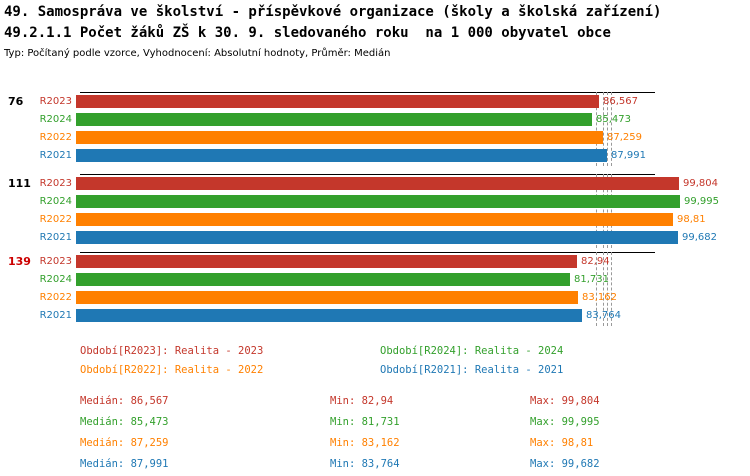 The height and width of the screenshot is (476, 750). Describe the element at coordinates (124, 464) in the screenshot. I see `stat-median: Medián: 87,991` at that location.